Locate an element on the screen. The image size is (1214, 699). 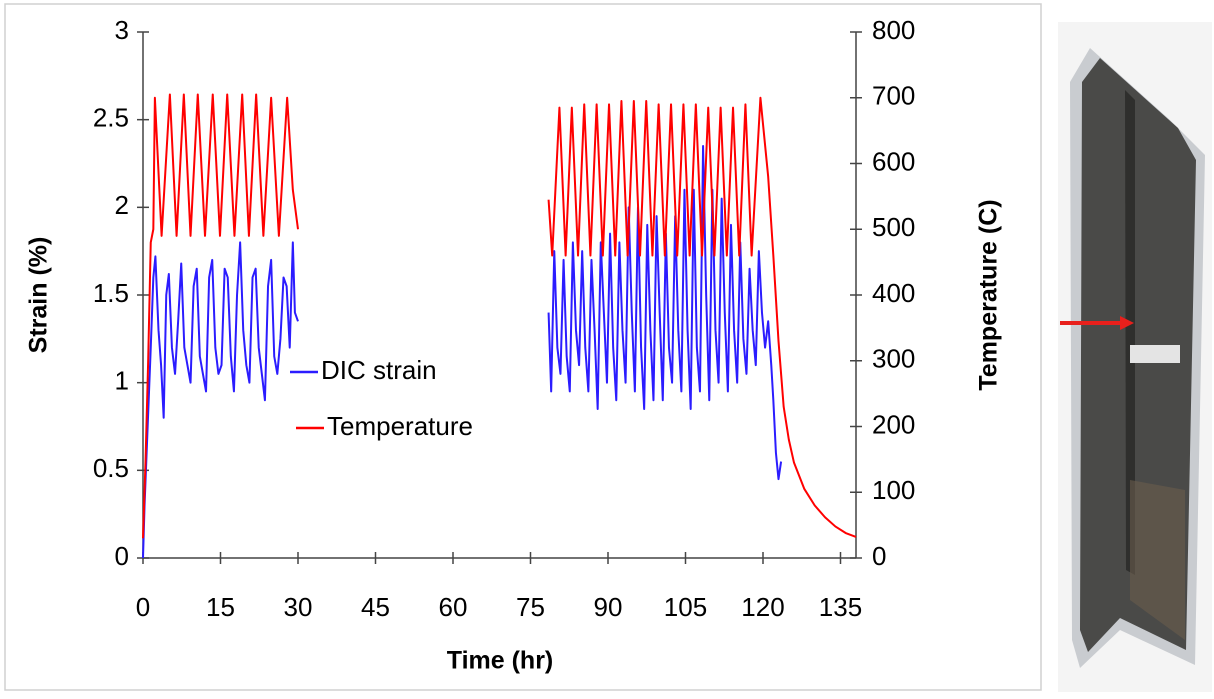
x-tick-label: 75 is located at coordinates (530, 607).